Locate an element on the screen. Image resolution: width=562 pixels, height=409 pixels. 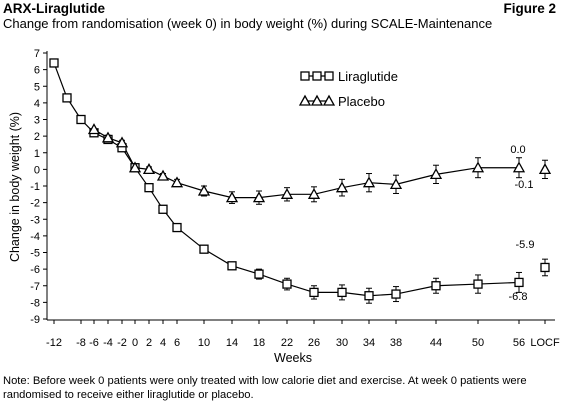
y-axis-title: Change in body weight (%) is located at coordinates (15, 187).